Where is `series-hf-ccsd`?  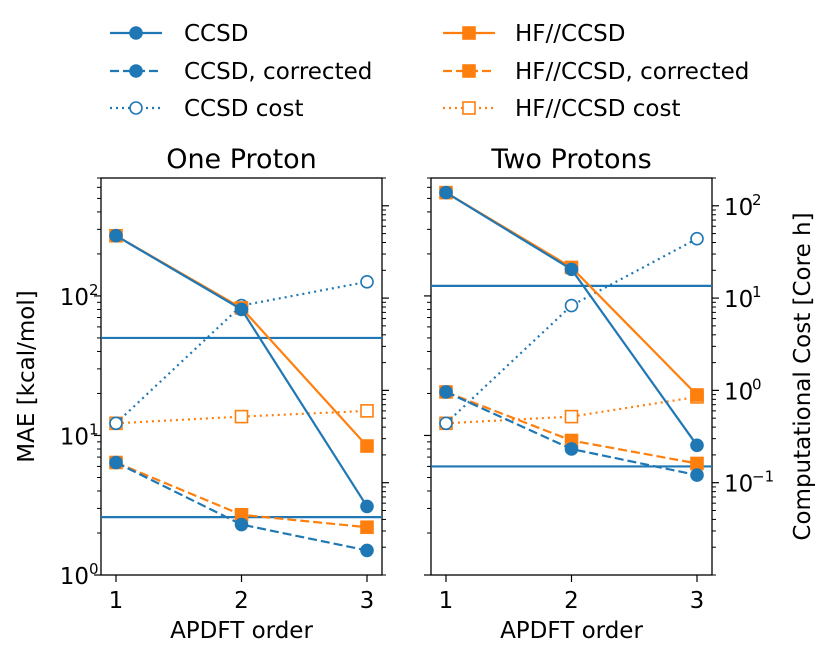
series-hf-ccsd is located at coordinates (571, 293).